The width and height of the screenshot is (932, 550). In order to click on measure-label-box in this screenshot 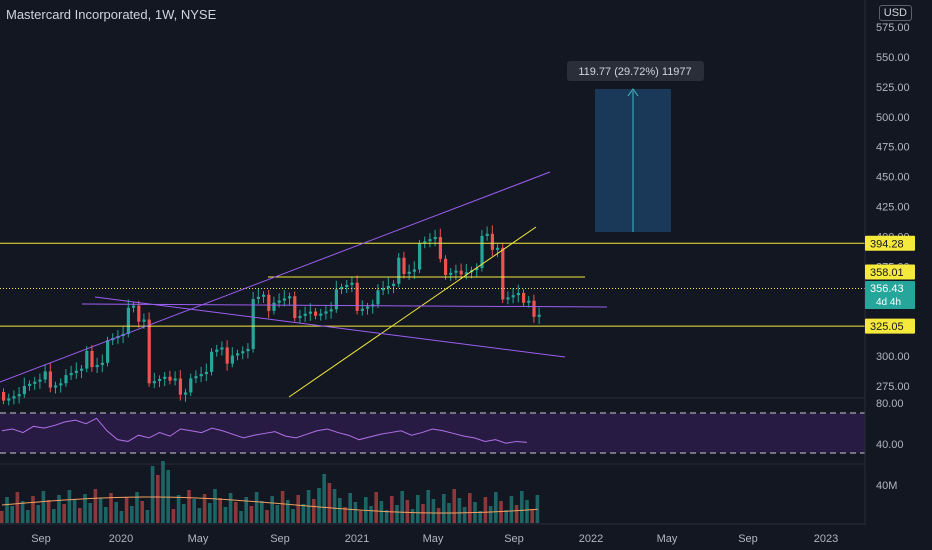, I will do `click(635, 71)`.